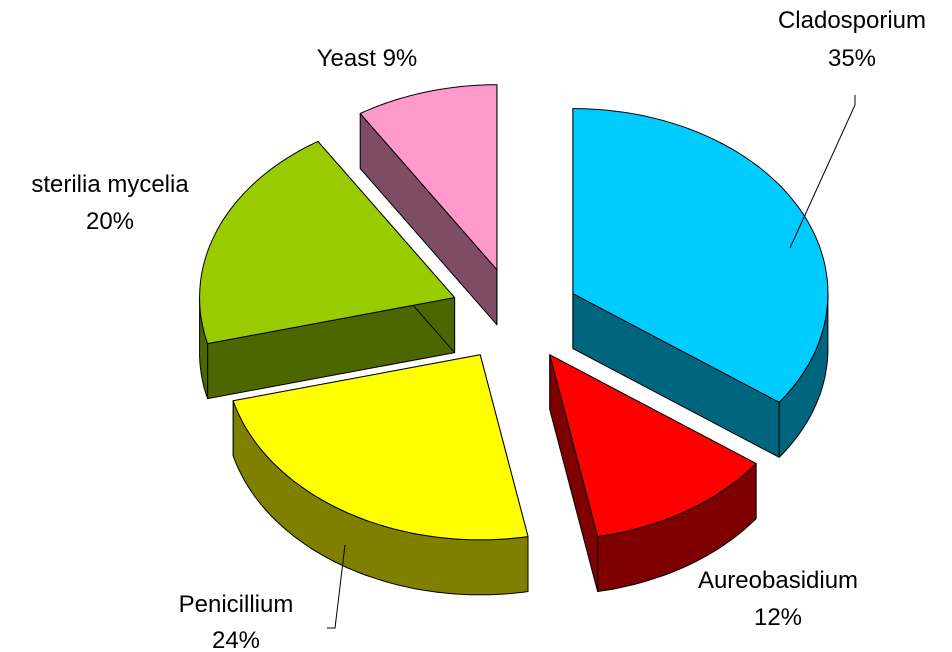 The image size is (952, 652). What do you see at coordinates (347, 58) in the screenshot?
I see `slice-name: Yeast` at bounding box center [347, 58].